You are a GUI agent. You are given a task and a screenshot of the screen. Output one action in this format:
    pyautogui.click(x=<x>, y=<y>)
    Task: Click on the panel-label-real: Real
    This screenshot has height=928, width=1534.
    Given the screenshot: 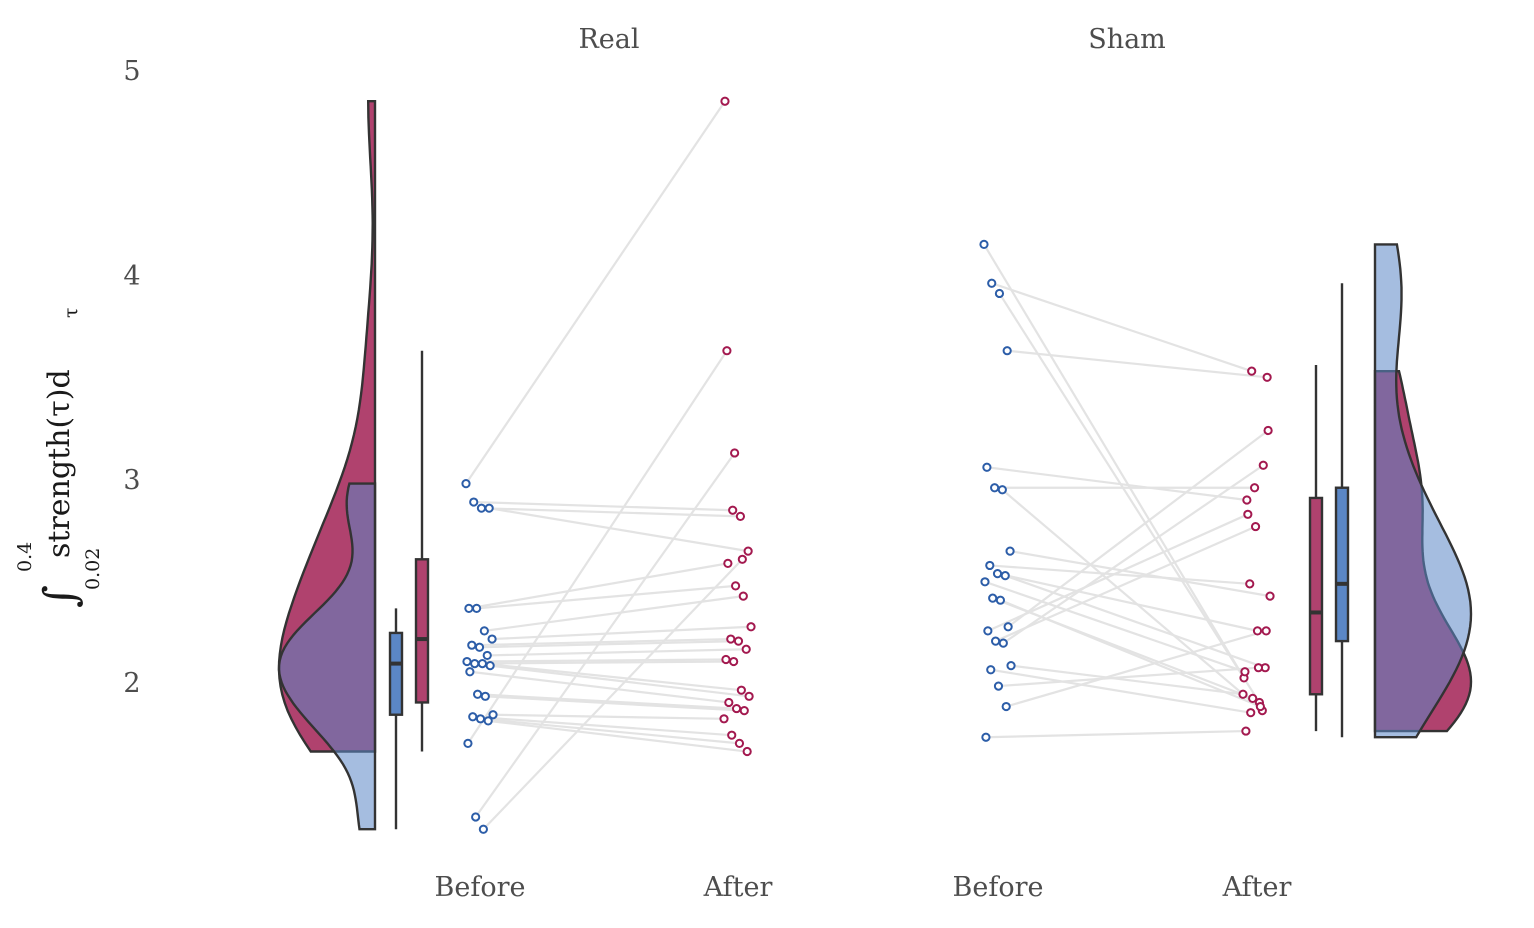 What is the action you would take?
    pyautogui.click(x=608, y=39)
    